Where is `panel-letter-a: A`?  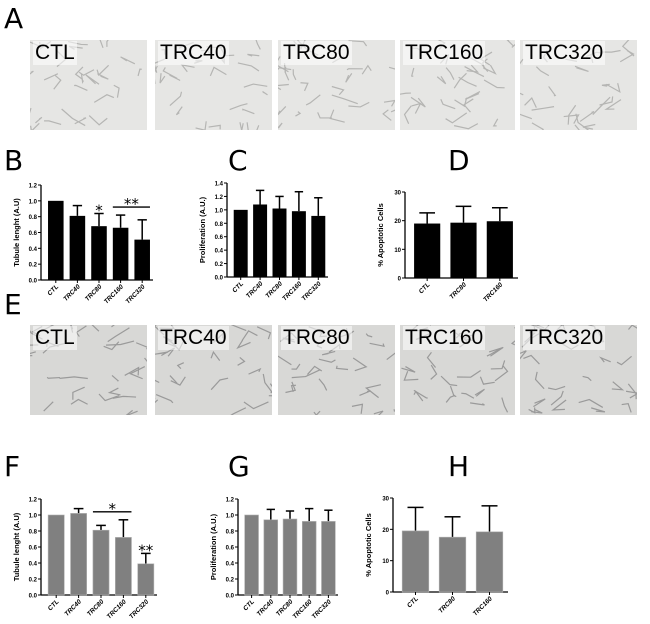 panel-letter-a: A is located at coordinates (14, 18).